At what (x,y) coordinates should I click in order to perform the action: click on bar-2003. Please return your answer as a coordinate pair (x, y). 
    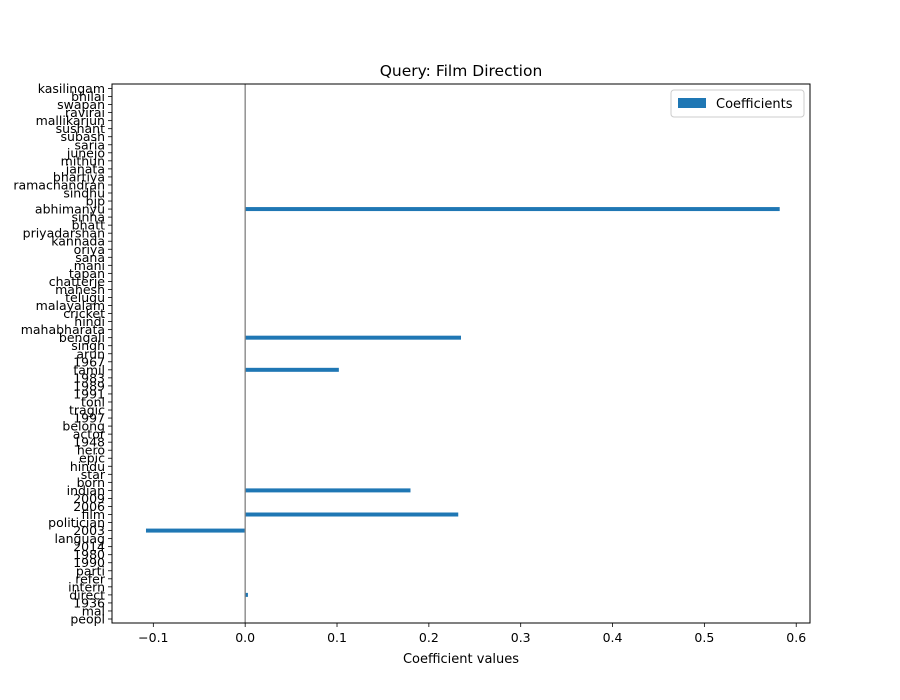
    Looking at the image, I should click on (195, 530).